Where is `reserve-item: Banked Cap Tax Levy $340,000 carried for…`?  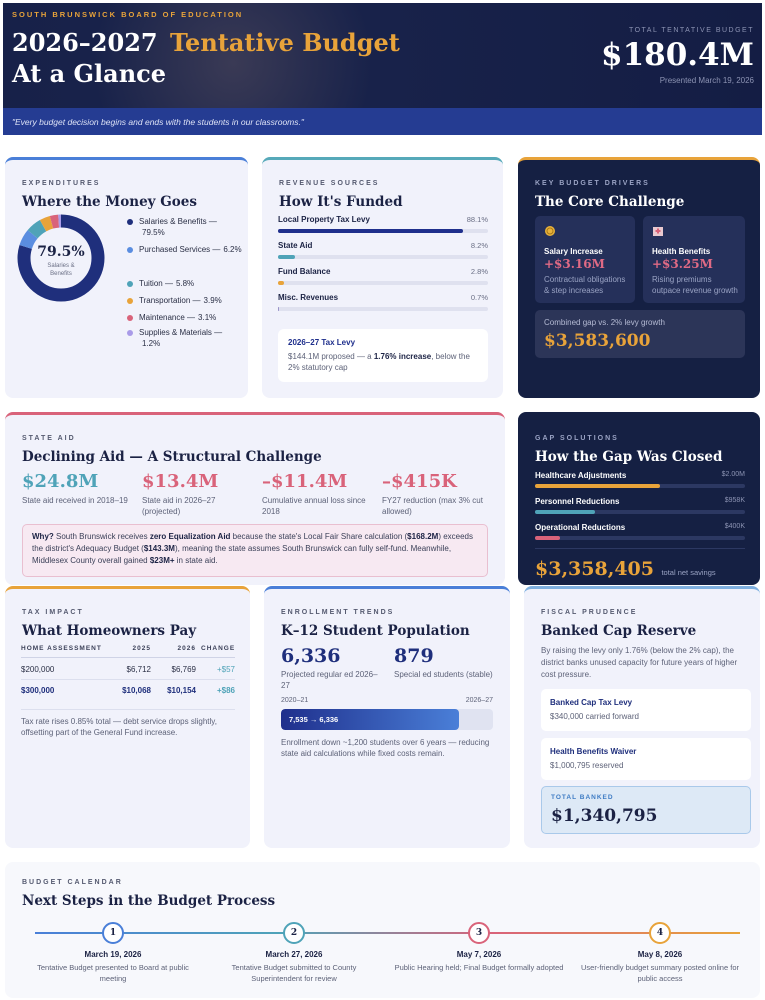
reserve-item: Banked Cap Tax Levy $340,000 carried for… is located at coordinates (646, 710).